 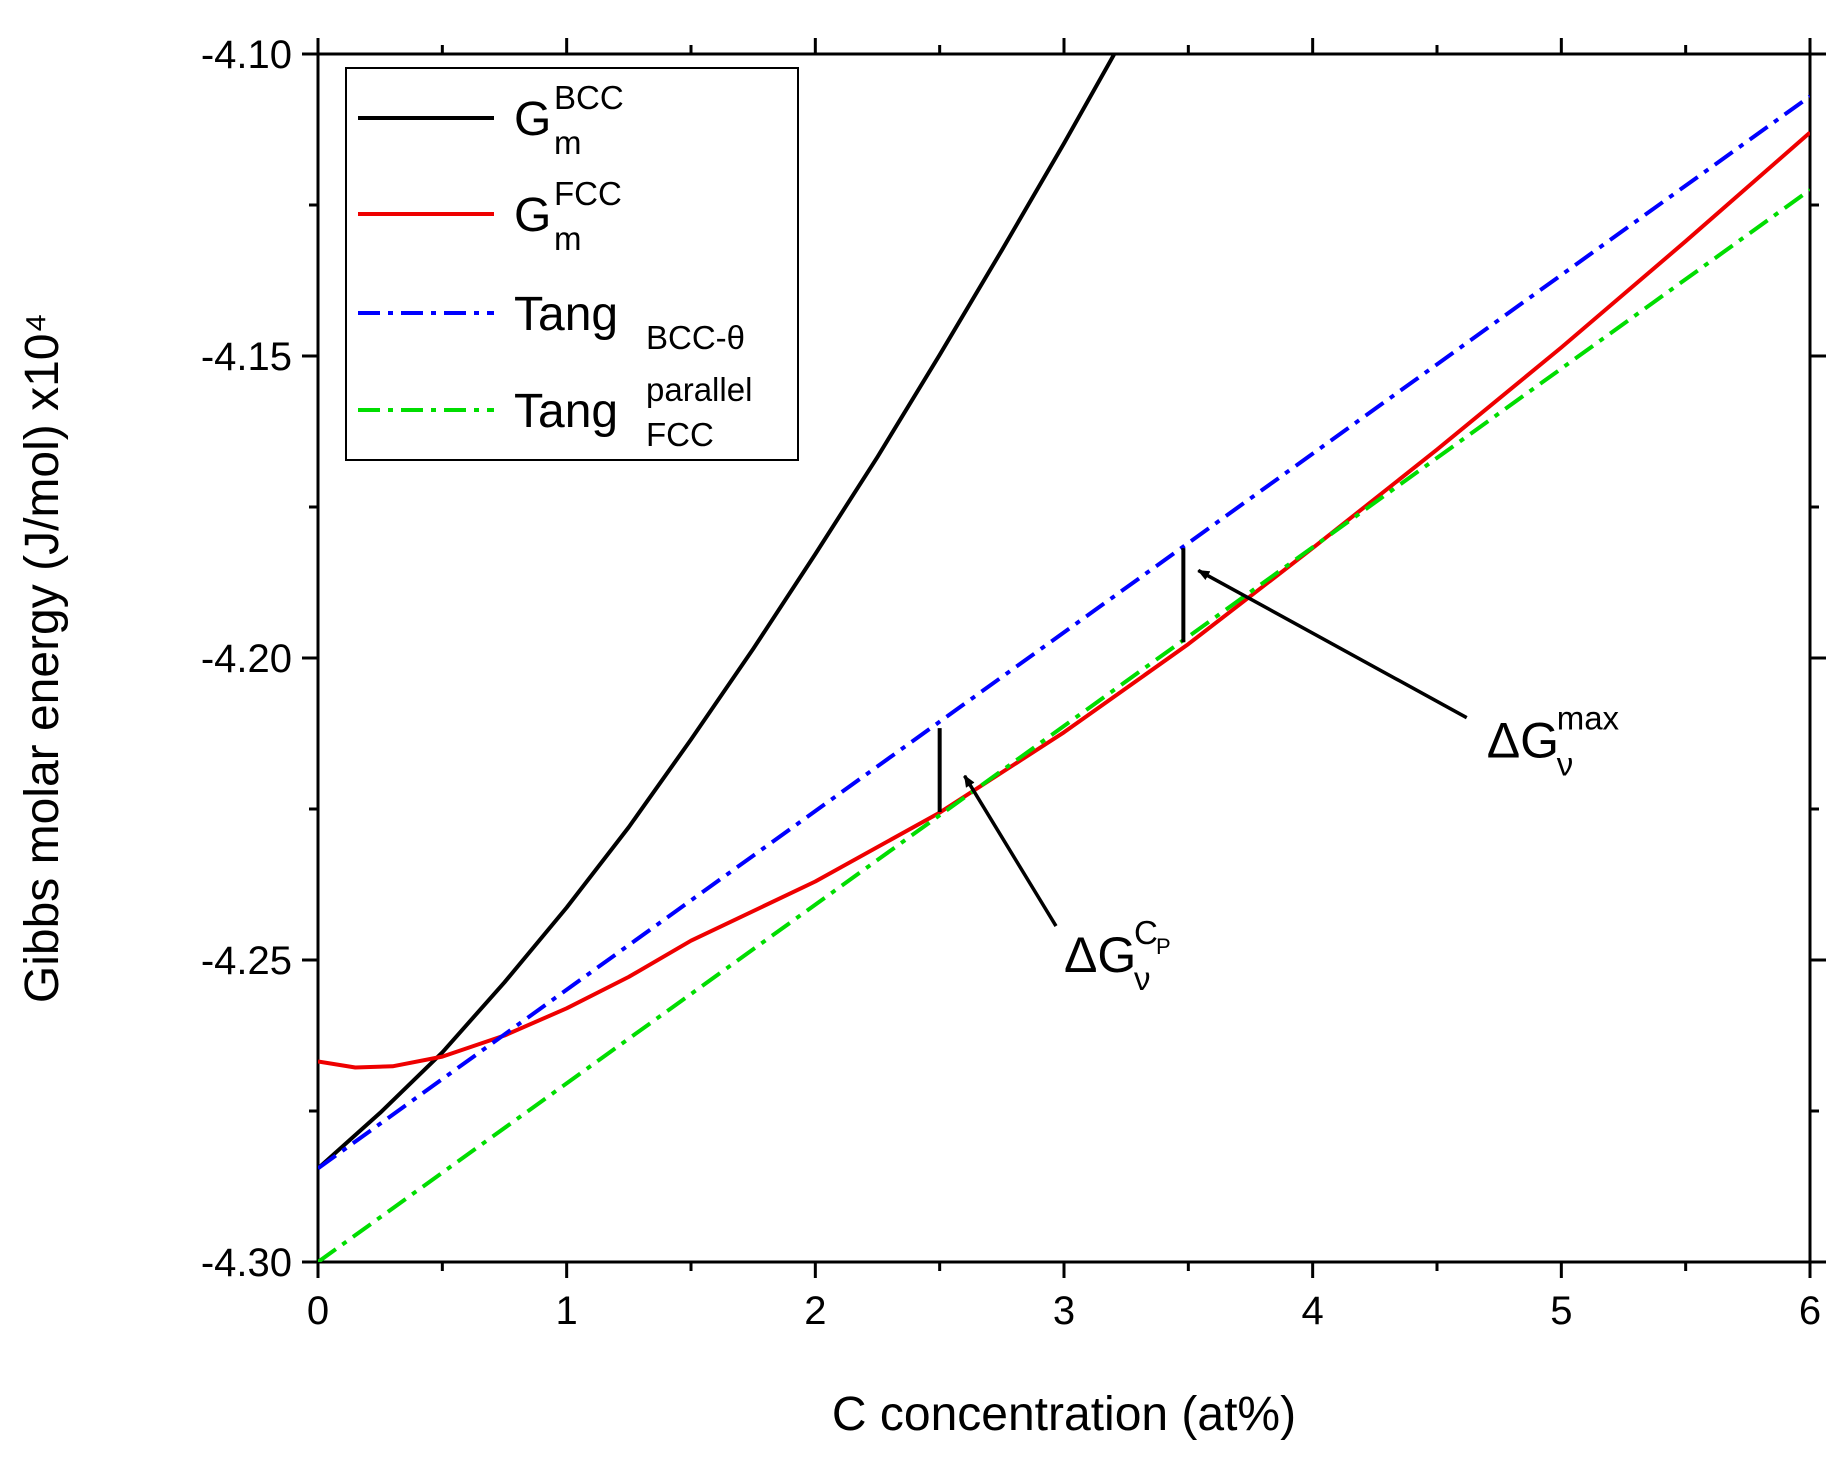 I want to click on annotation-superscript: C, so click(x=1146, y=932).